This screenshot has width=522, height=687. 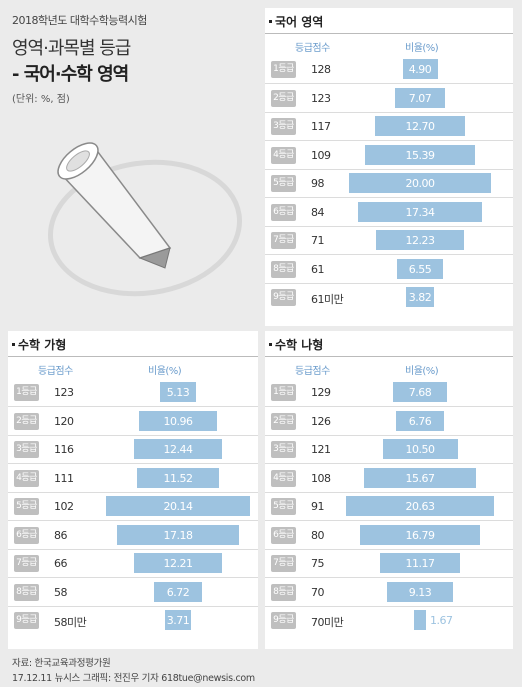 I want to click on grade-score: 121, so click(x=321, y=449).